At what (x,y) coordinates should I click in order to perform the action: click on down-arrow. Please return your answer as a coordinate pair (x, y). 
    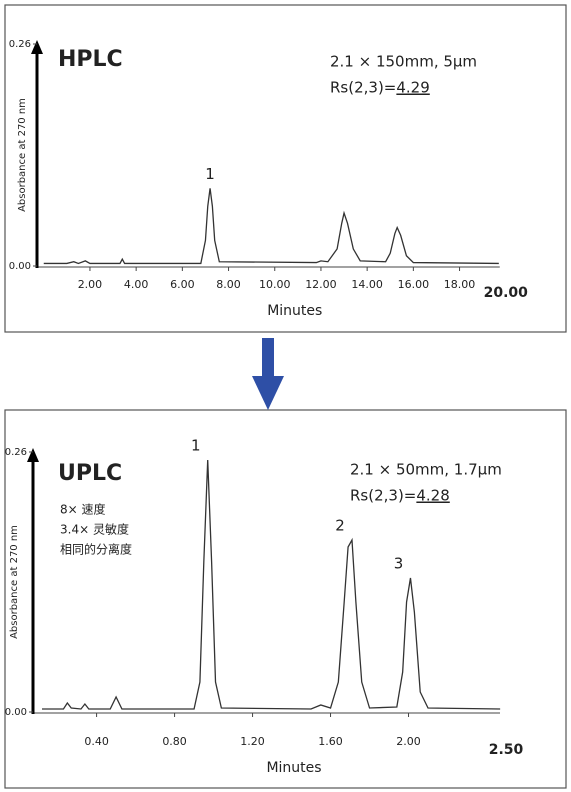
    Looking at the image, I should click on (268, 374).